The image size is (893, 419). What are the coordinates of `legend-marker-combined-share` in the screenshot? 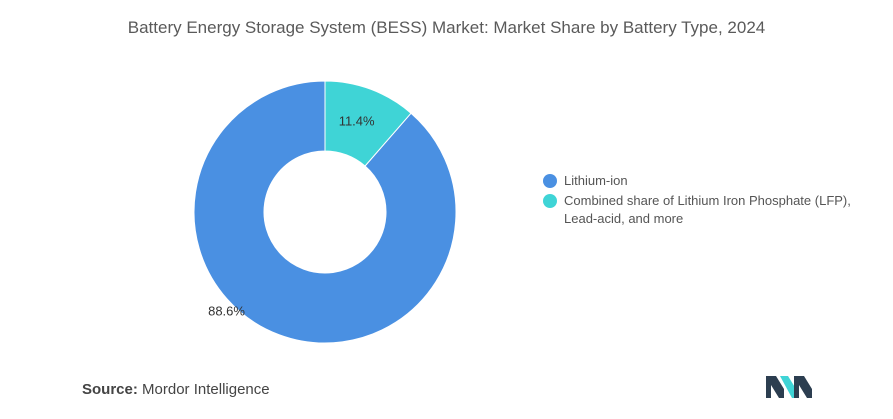 It's located at (550, 201).